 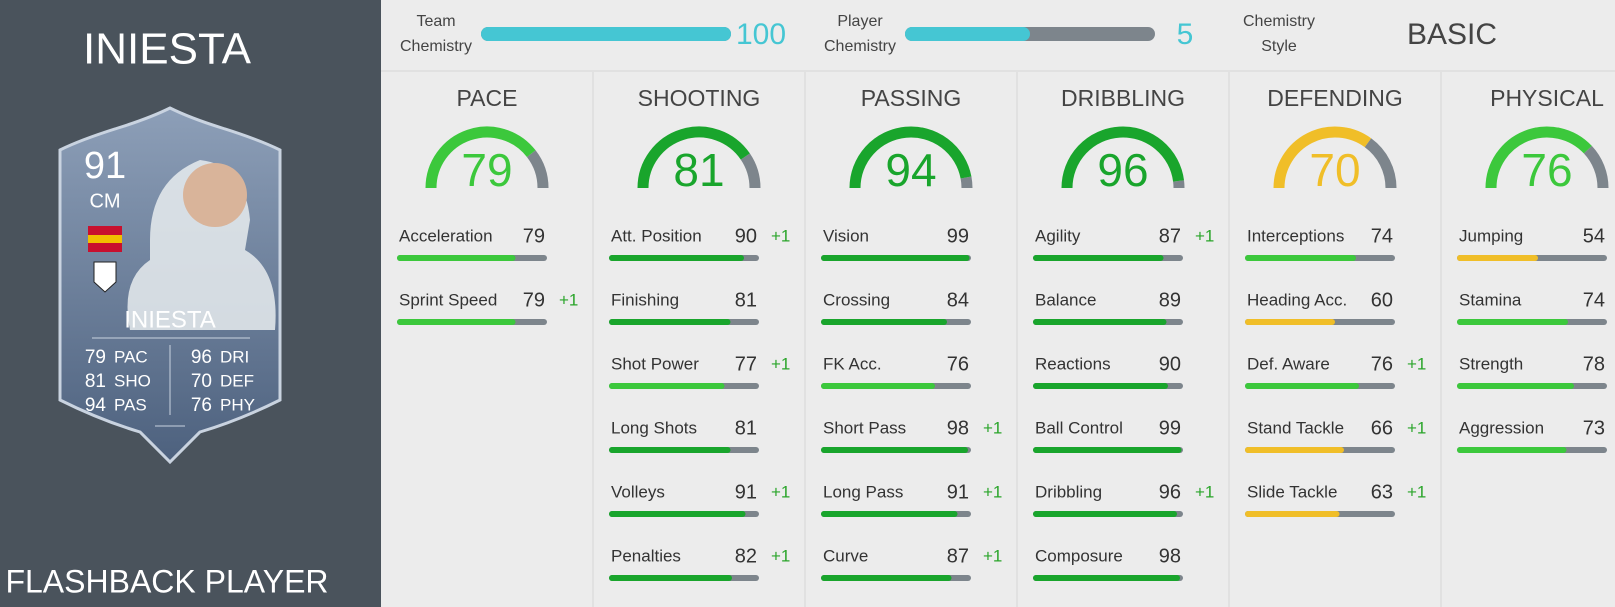 What do you see at coordinates (1547, 98) in the screenshot?
I see `category-name: PHYSICAL` at bounding box center [1547, 98].